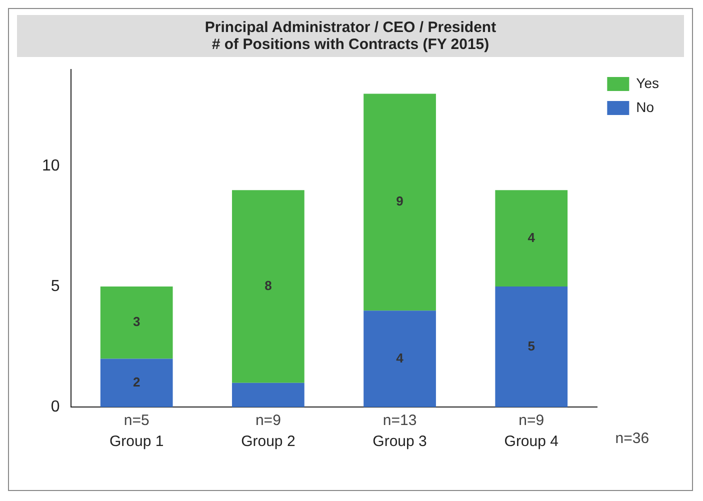 This screenshot has height=501, width=703. Describe the element at coordinates (351, 27) in the screenshot. I see `chart-title: Principal Administrator / CEO / President` at that location.